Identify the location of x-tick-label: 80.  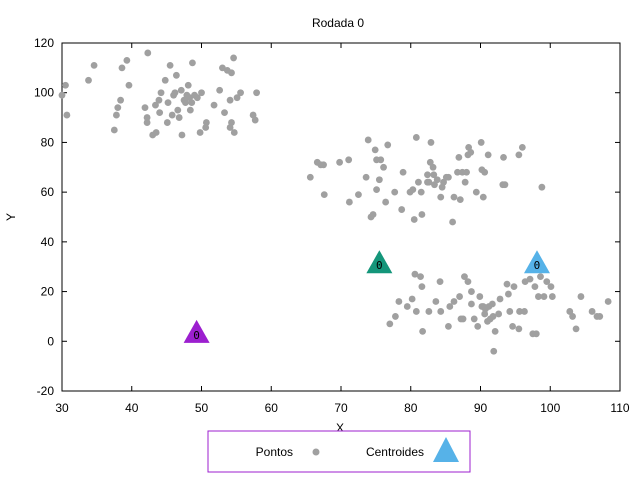
(411, 408).